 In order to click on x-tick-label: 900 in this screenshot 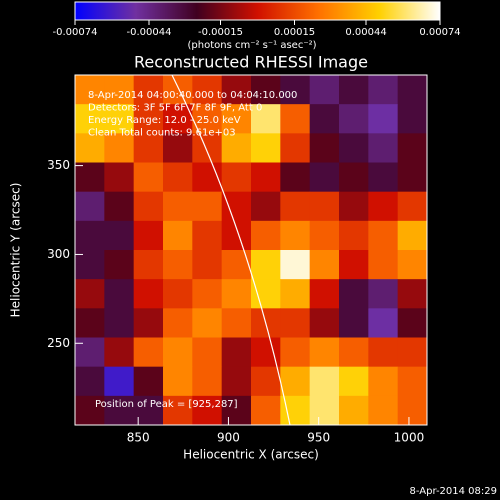, I will do `click(228, 438)`.